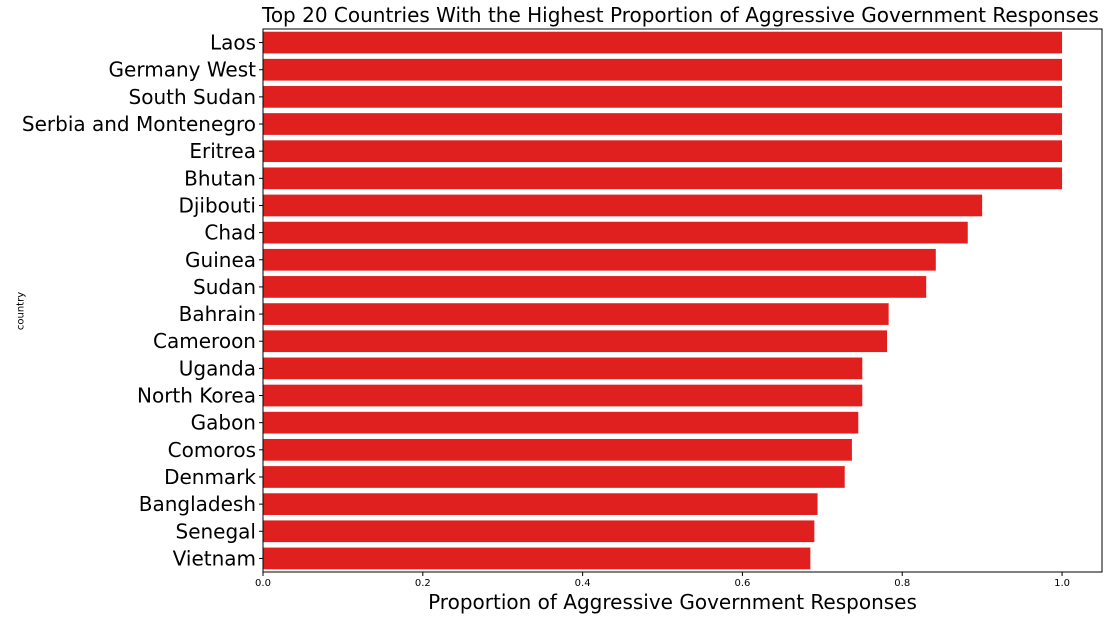 Image resolution: width=1108 pixels, height=623 pixels. Describe the element at coordinates (233, 43) in the screenshot. I see `y-tick-label: Laos` at that location.